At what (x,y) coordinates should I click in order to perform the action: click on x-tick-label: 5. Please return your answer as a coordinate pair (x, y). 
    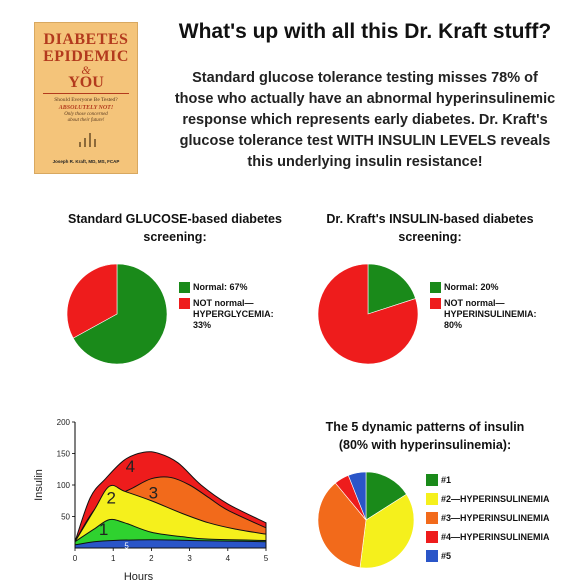
    Looking at the image, I should click on (266, 558).